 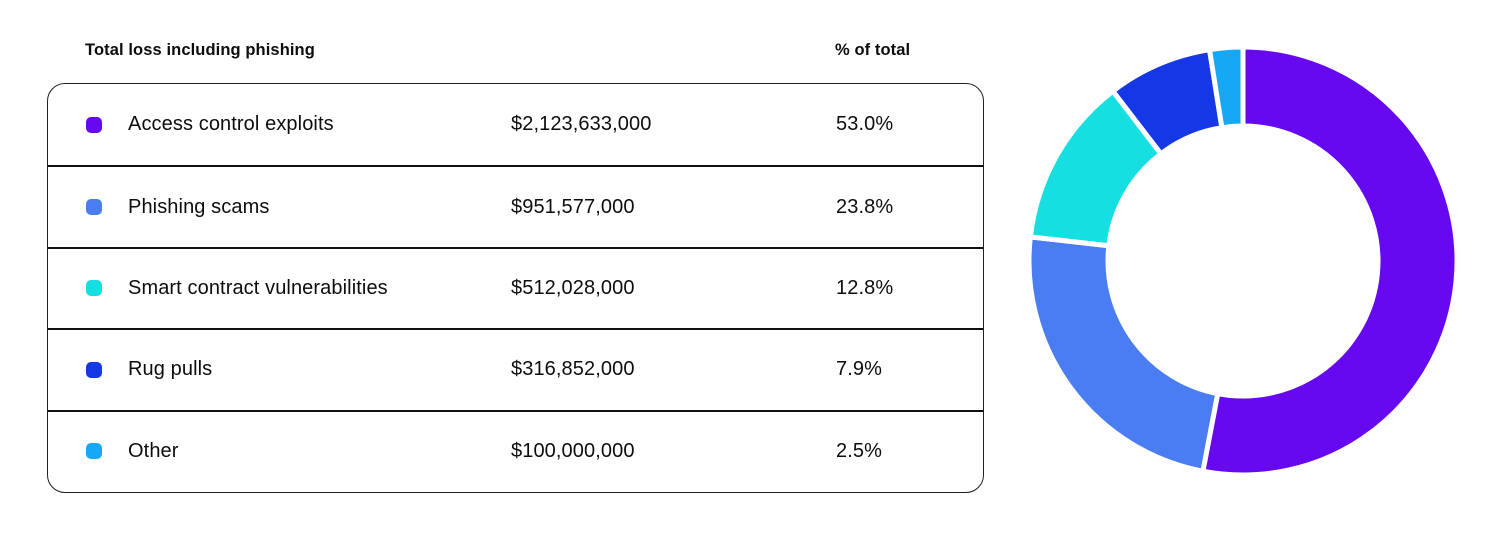 I want to click on table-row: Rug pulls $316,852,000 7.9%, so click(x=515, y=368).